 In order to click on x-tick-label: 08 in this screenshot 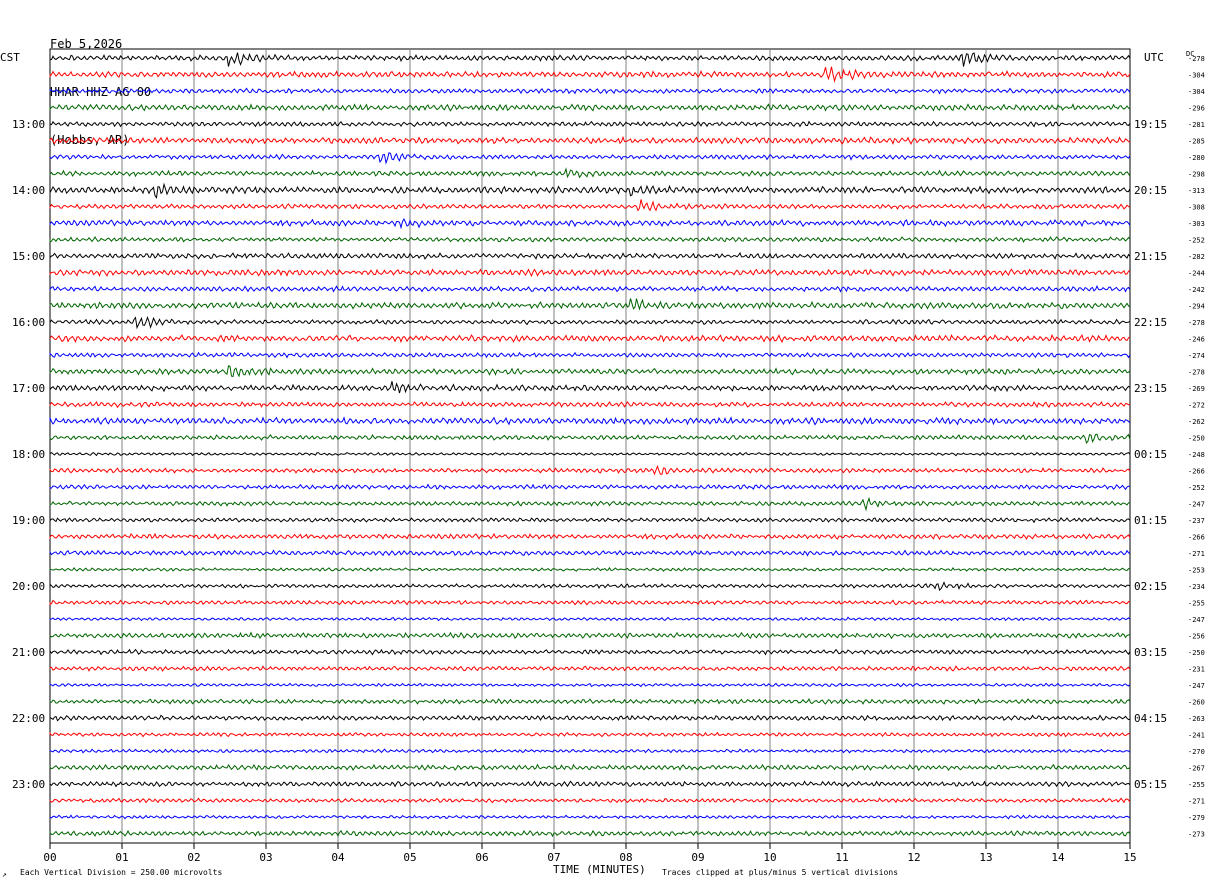, I will do `click(625, 857)`.